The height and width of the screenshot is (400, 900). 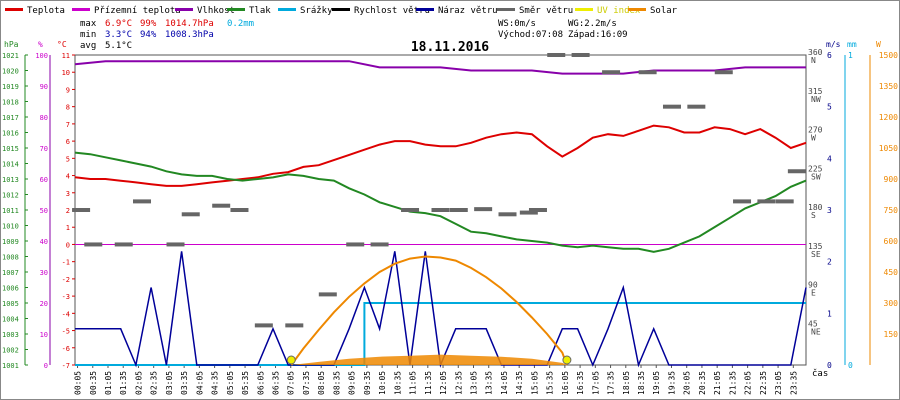 I want to click on ms-tick-2: 2, so click(x=829, y=262).